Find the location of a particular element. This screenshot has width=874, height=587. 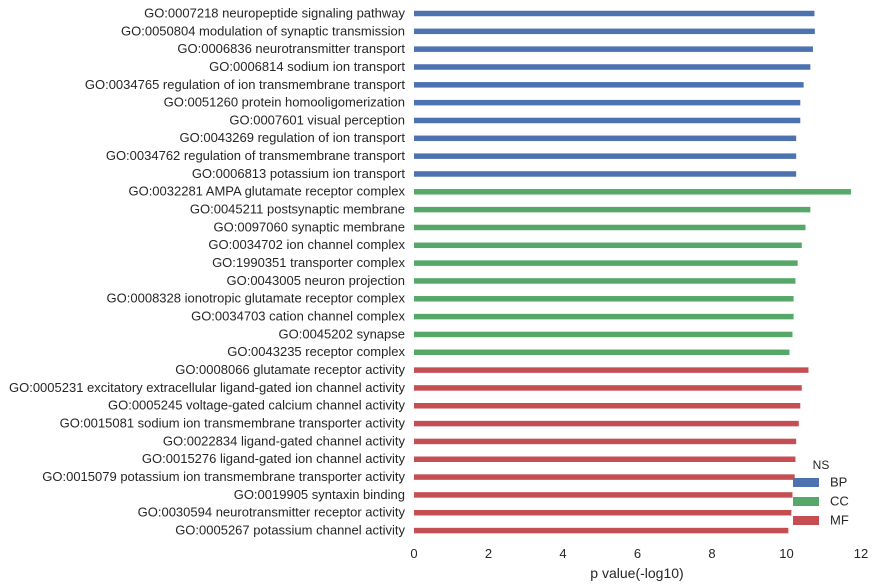

category-label: GO:0008066 glutamate receptor activity is located at coordinates (290, 369).